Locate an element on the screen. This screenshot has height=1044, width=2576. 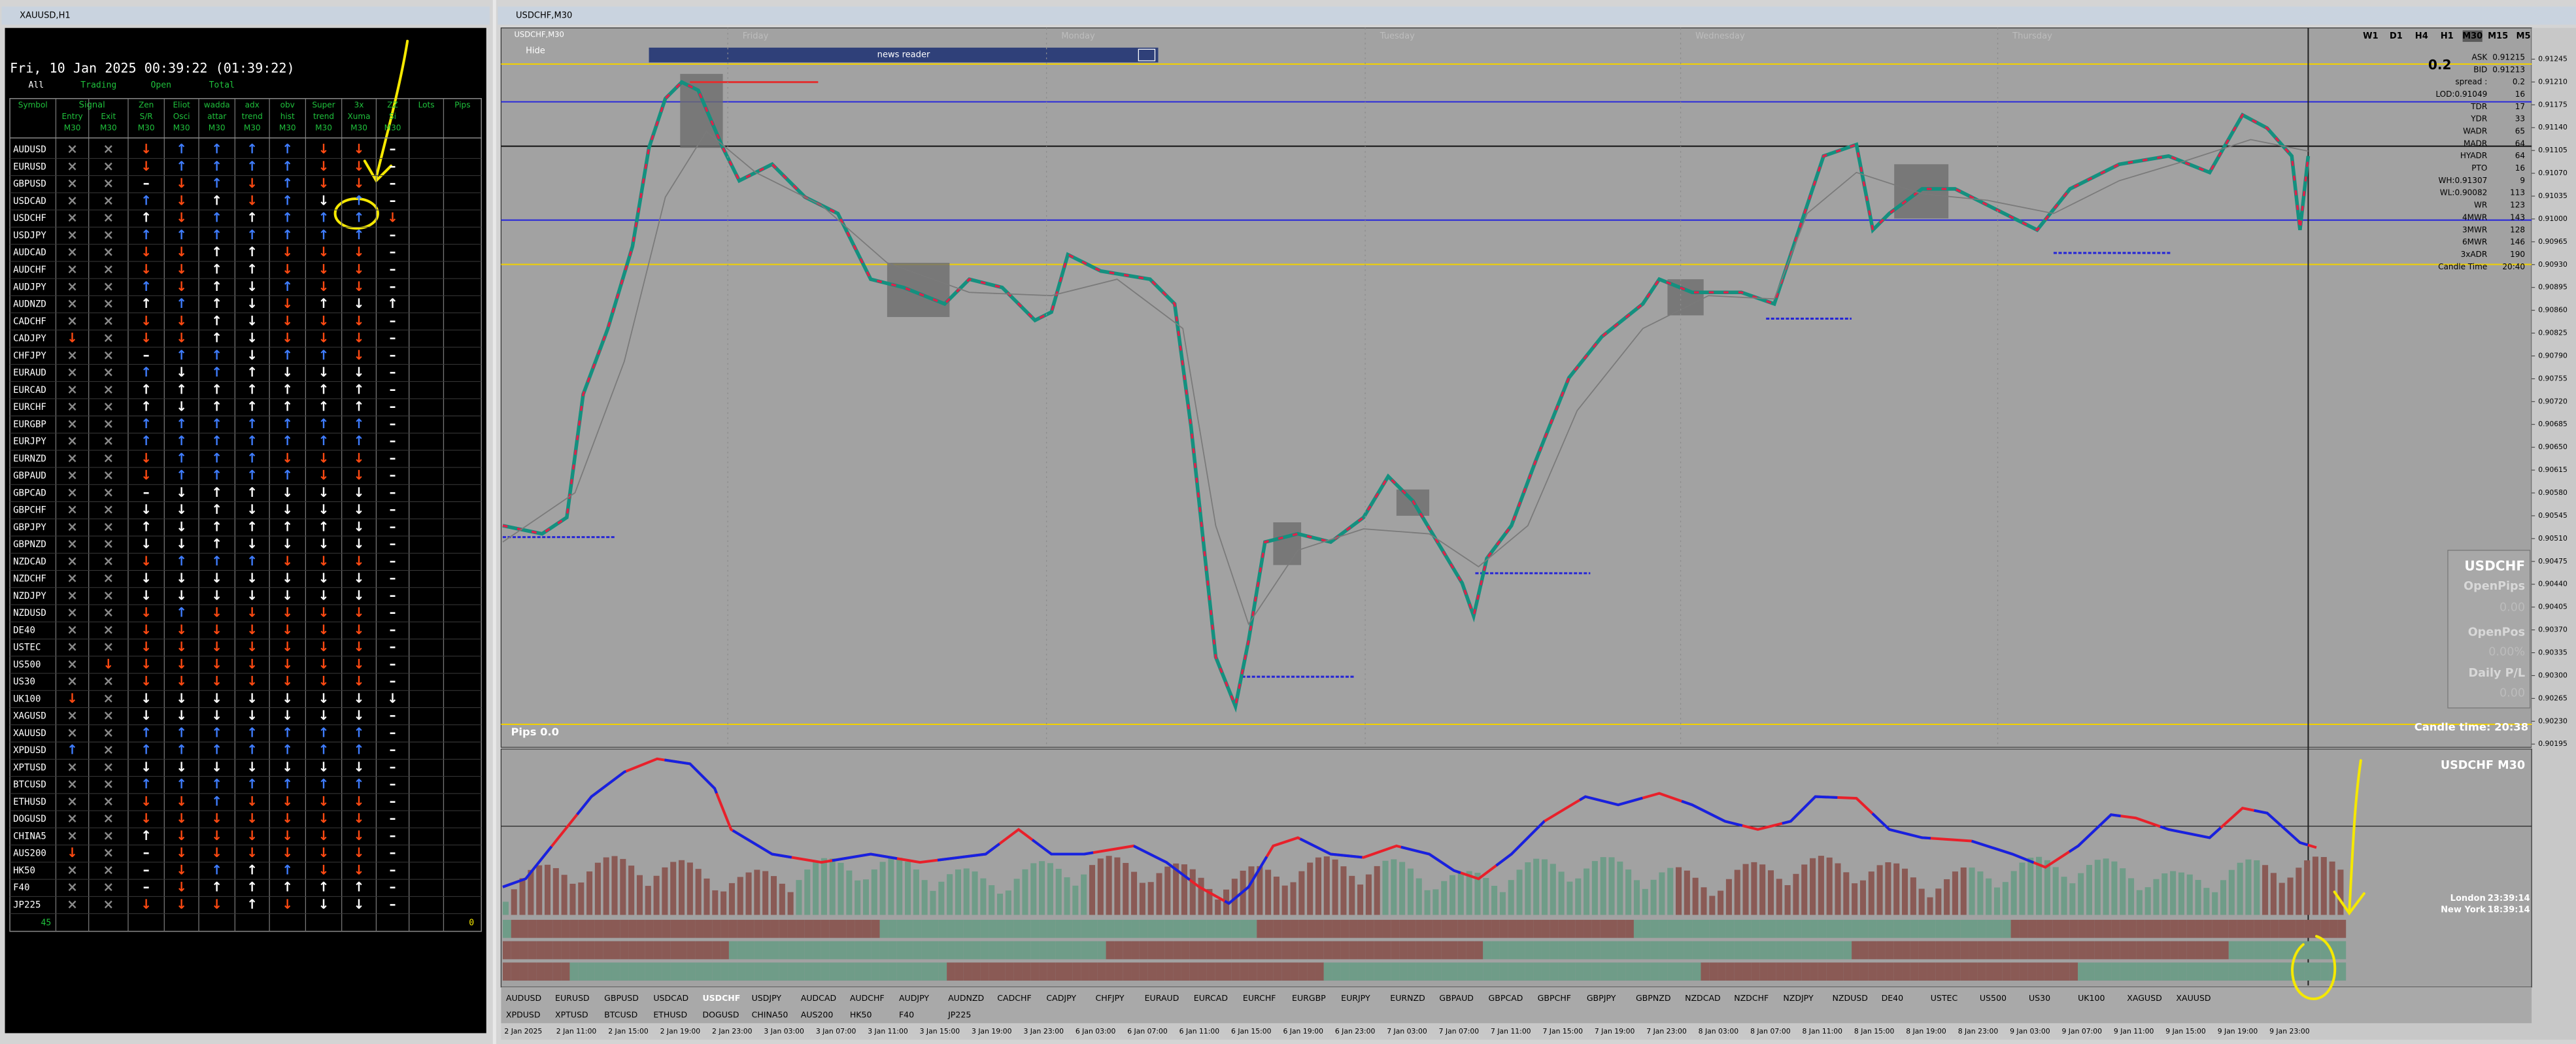
symbol: GBPNZD is located at coordinates (29, 544).